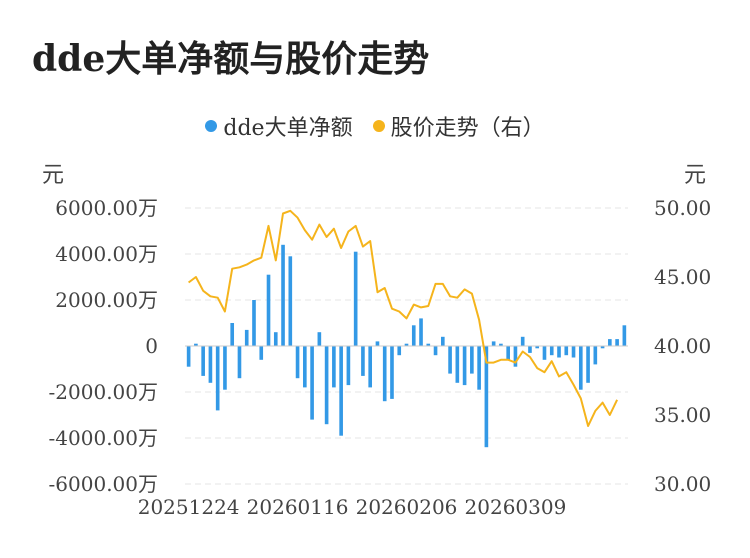 The height and width of the screenshot is (558, 750). Describe the element at coordinates (407, 507) in the screenshot. I see `x-tick-label: 20260206` at that location.